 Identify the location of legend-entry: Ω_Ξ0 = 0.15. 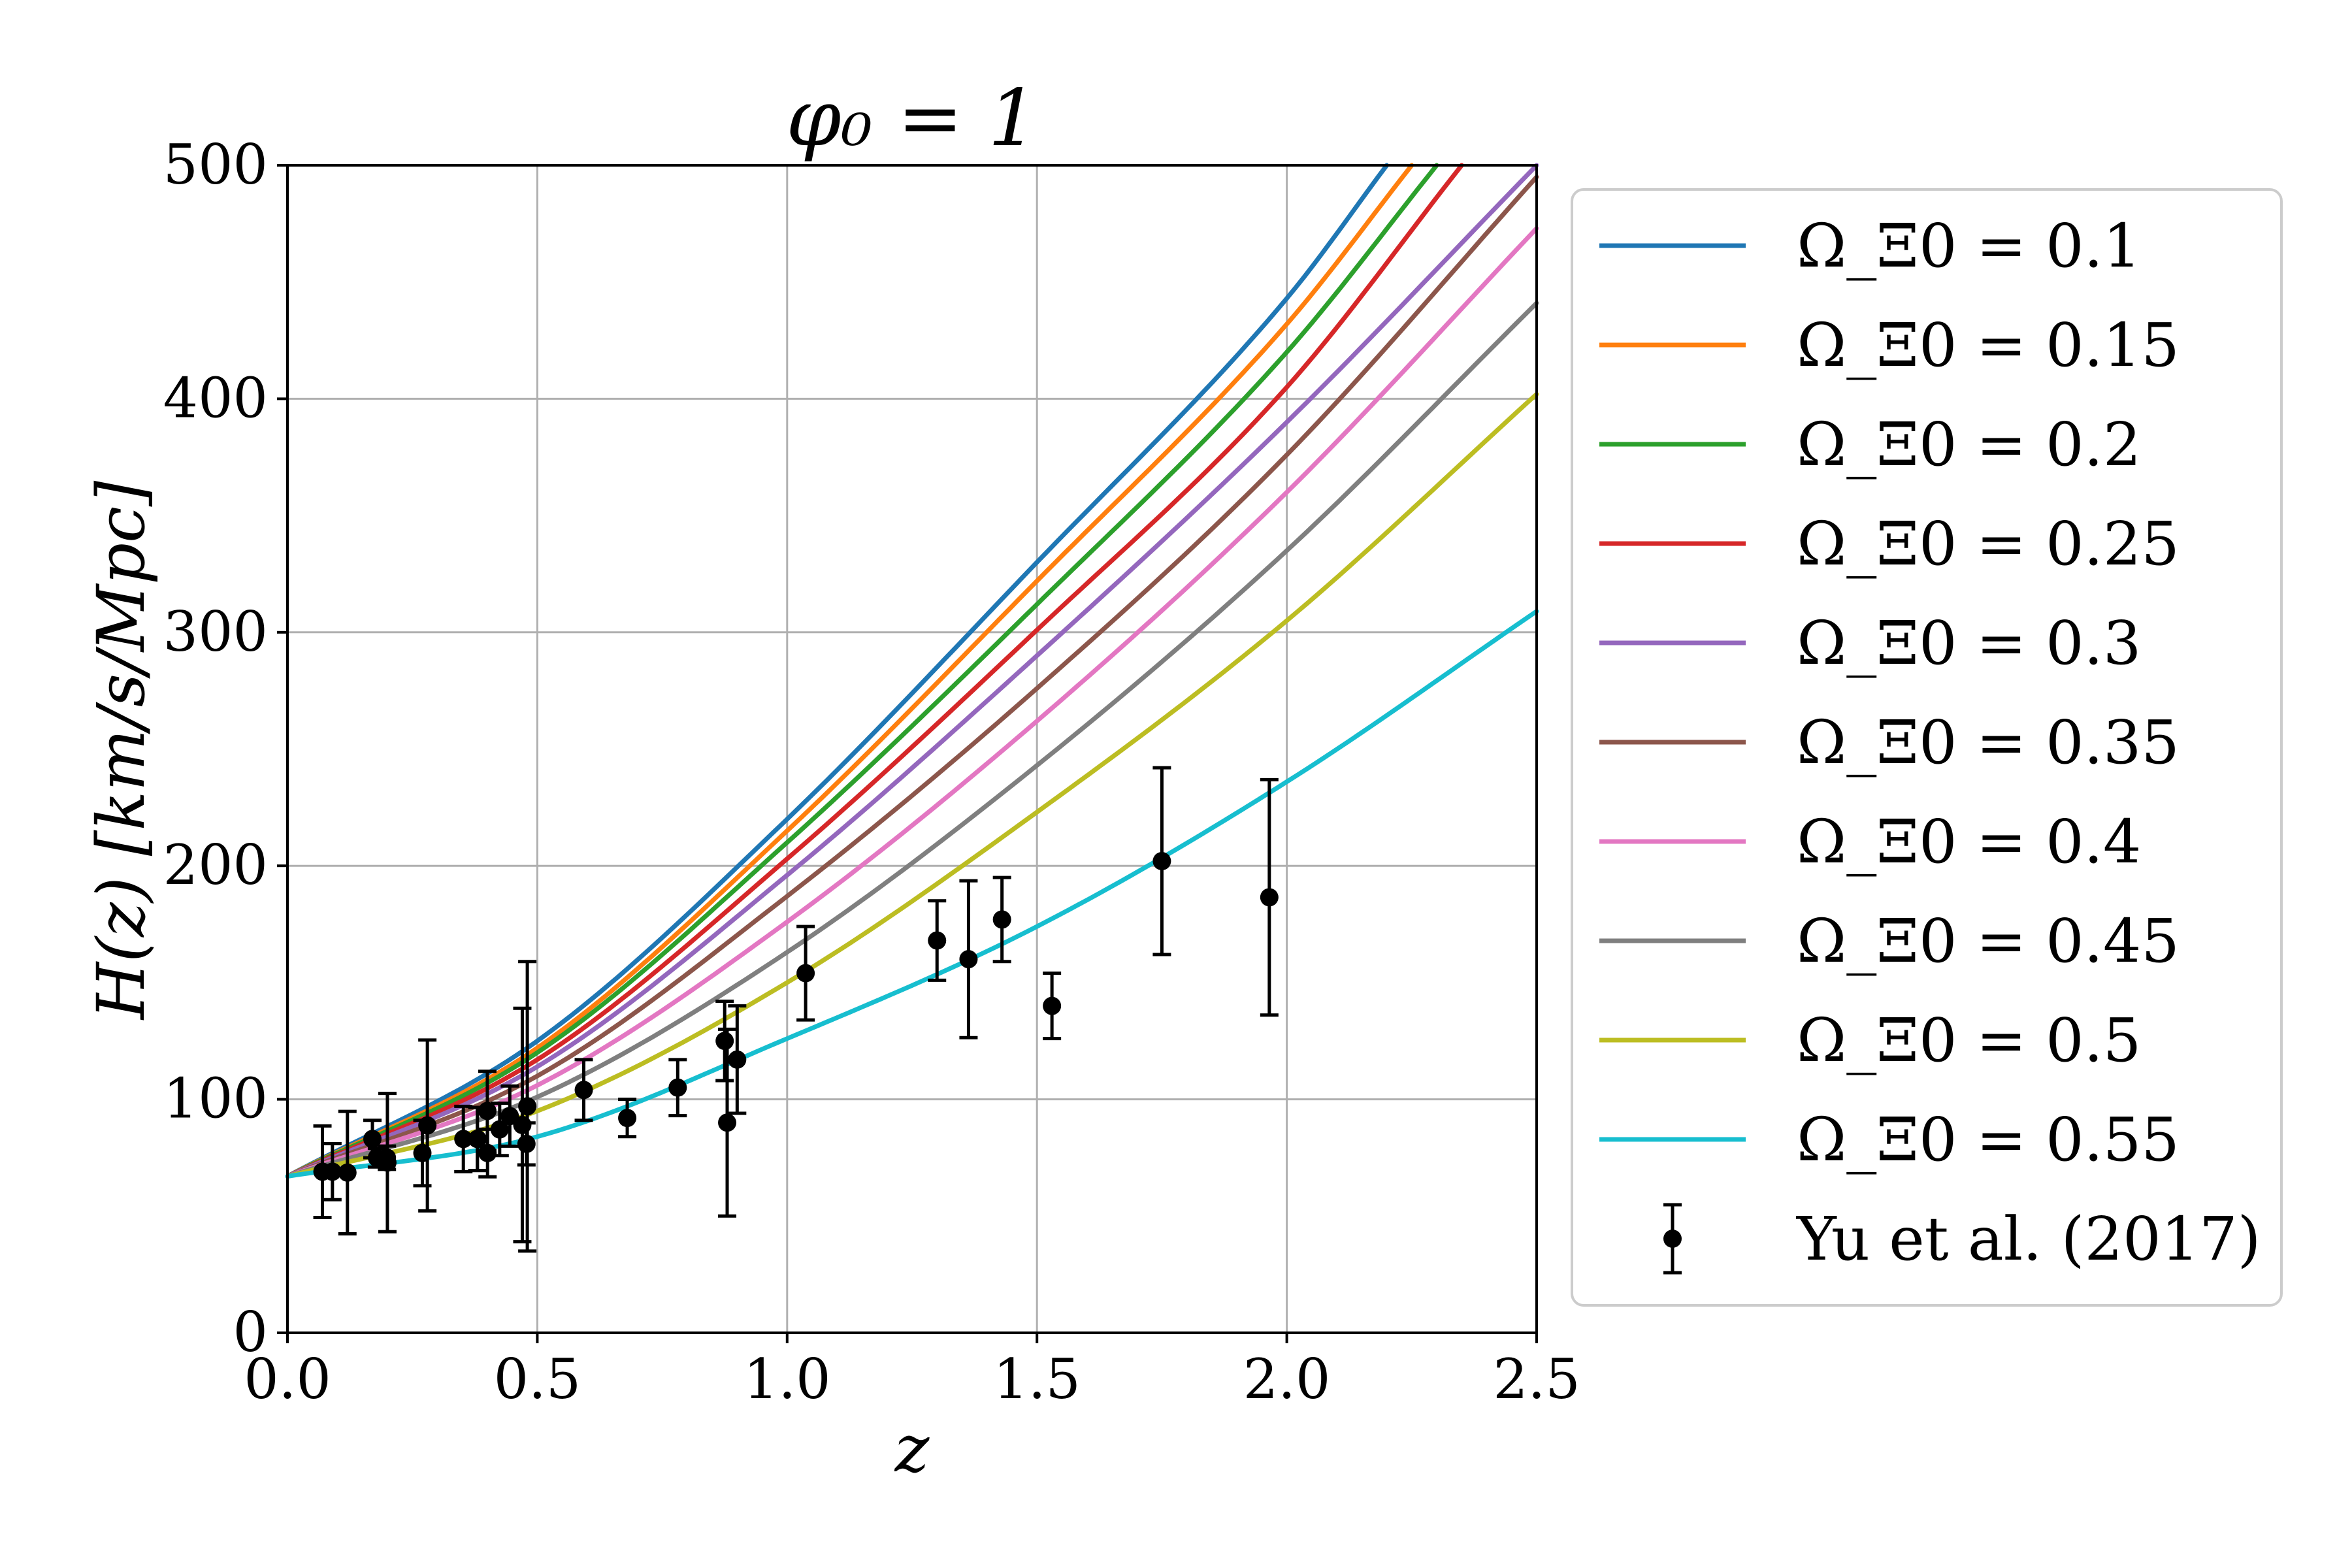
(1889, 345).